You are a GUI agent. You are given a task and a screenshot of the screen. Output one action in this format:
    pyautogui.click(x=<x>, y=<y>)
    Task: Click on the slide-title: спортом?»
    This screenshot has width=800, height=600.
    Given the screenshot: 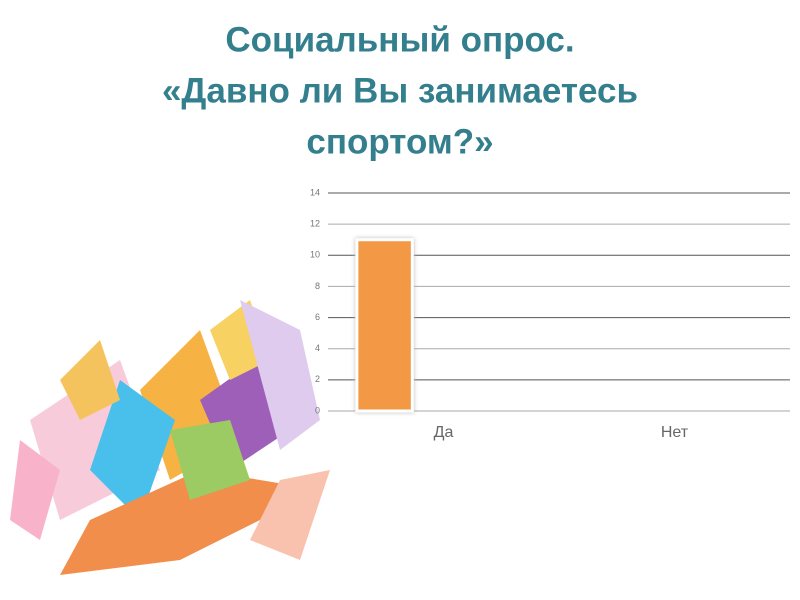 What is the action you would take?
    pyautogui.click(x=399, y=141)
    